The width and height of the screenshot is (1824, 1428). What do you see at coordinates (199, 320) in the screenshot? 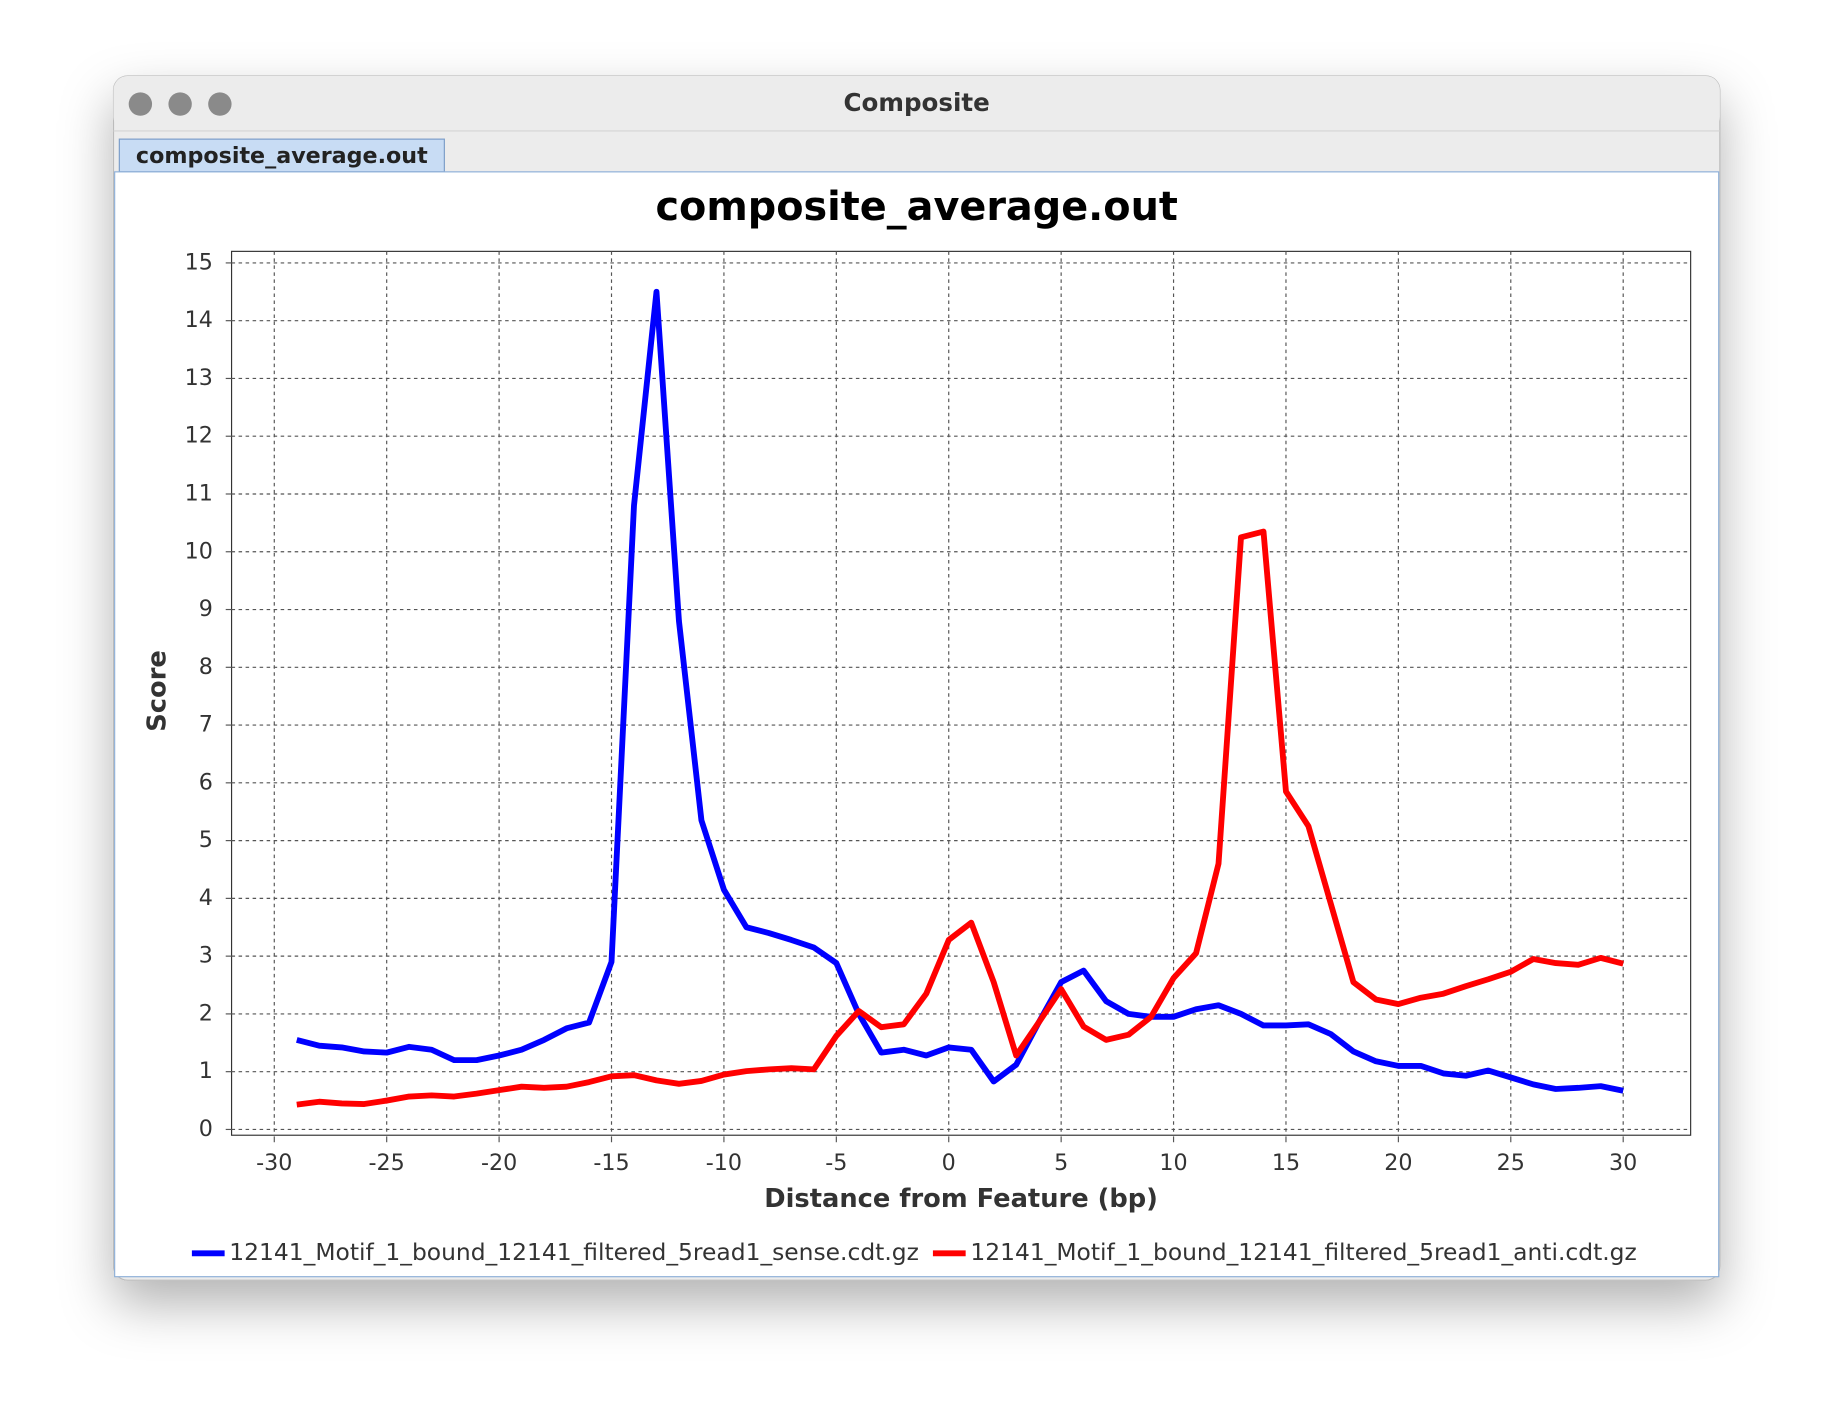
I see `y-tick-label: 14` at bounding box center [199, 320].